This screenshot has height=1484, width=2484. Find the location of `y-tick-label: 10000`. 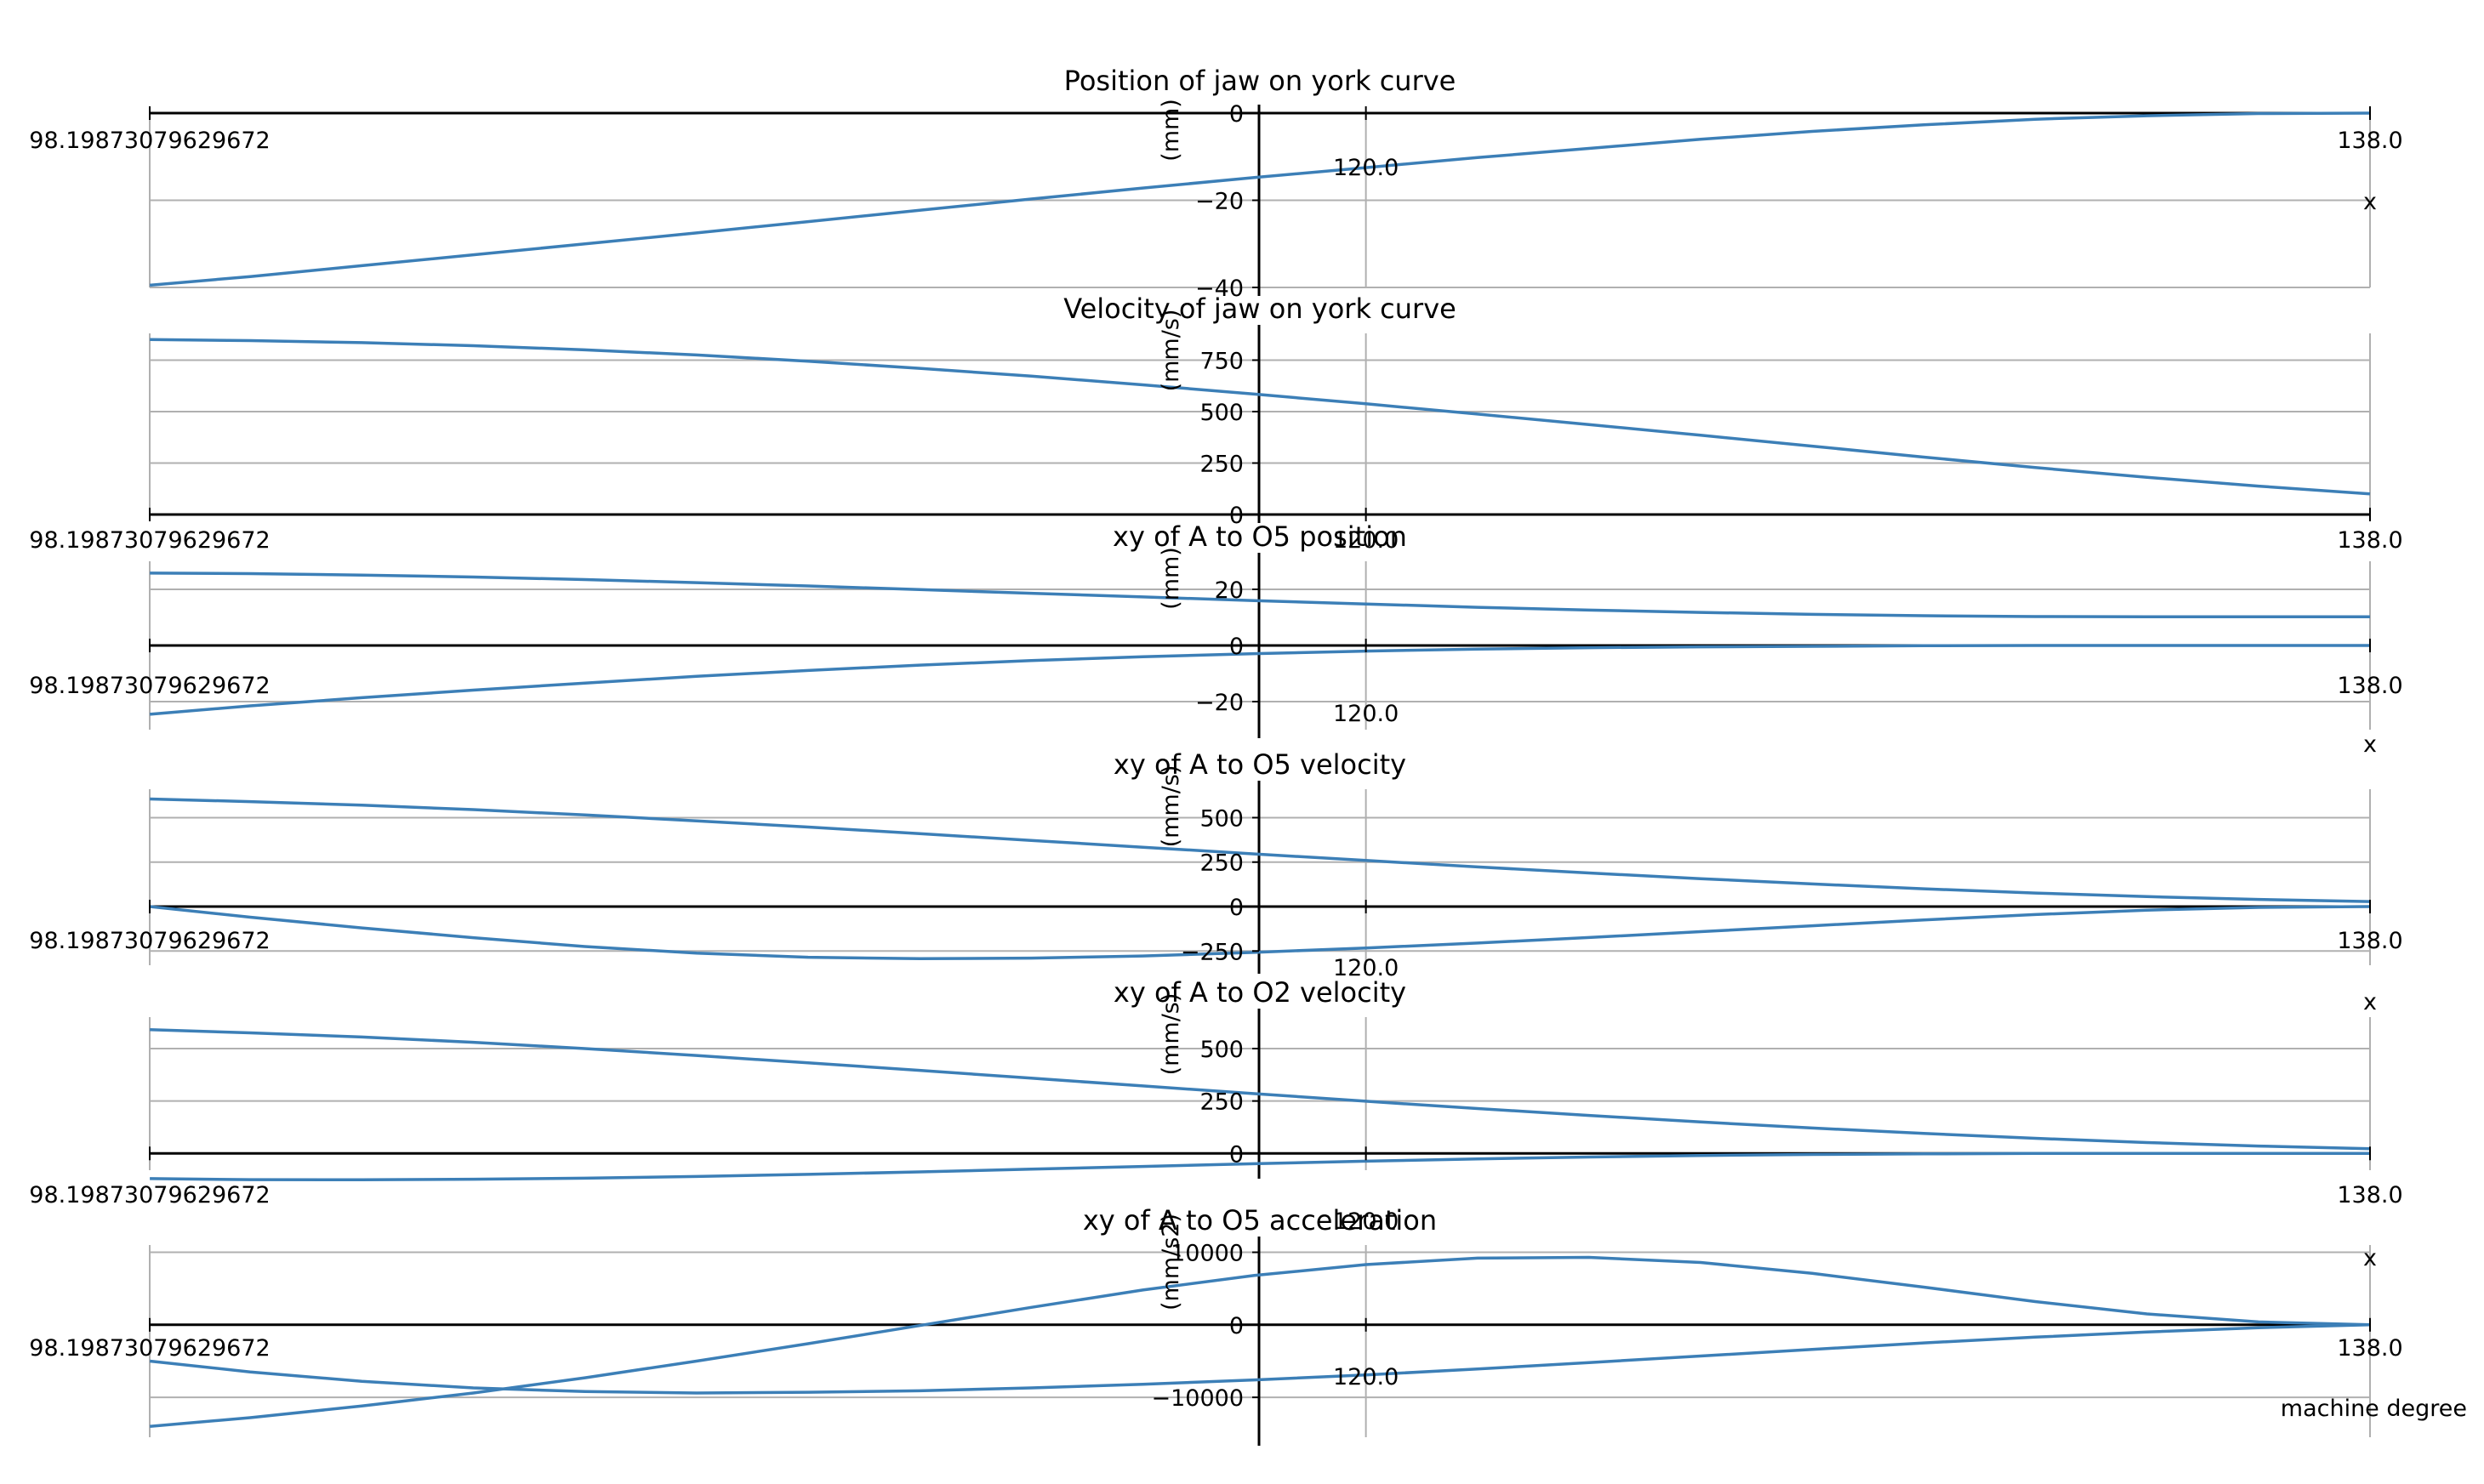

y-tick-label: 10000 is located at coordinates (1207, 1254).